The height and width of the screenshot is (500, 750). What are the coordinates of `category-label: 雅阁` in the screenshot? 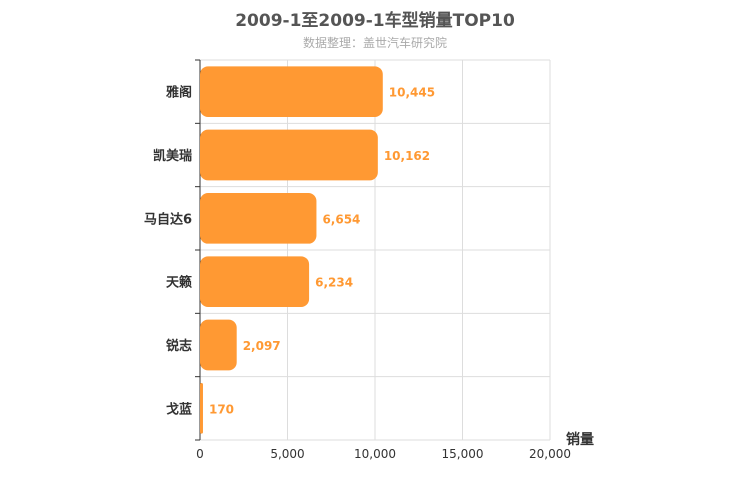 It's located at (179, 93).